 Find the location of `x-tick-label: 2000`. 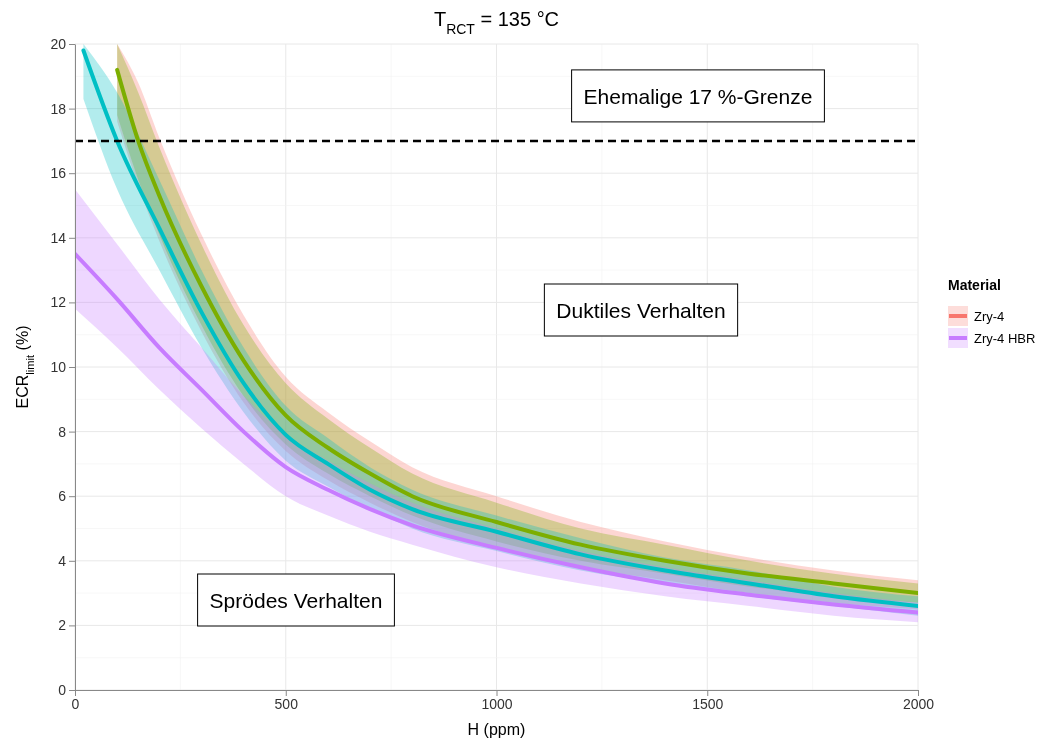

x-tick-label: 2000 is located at coordinates (918, 703).